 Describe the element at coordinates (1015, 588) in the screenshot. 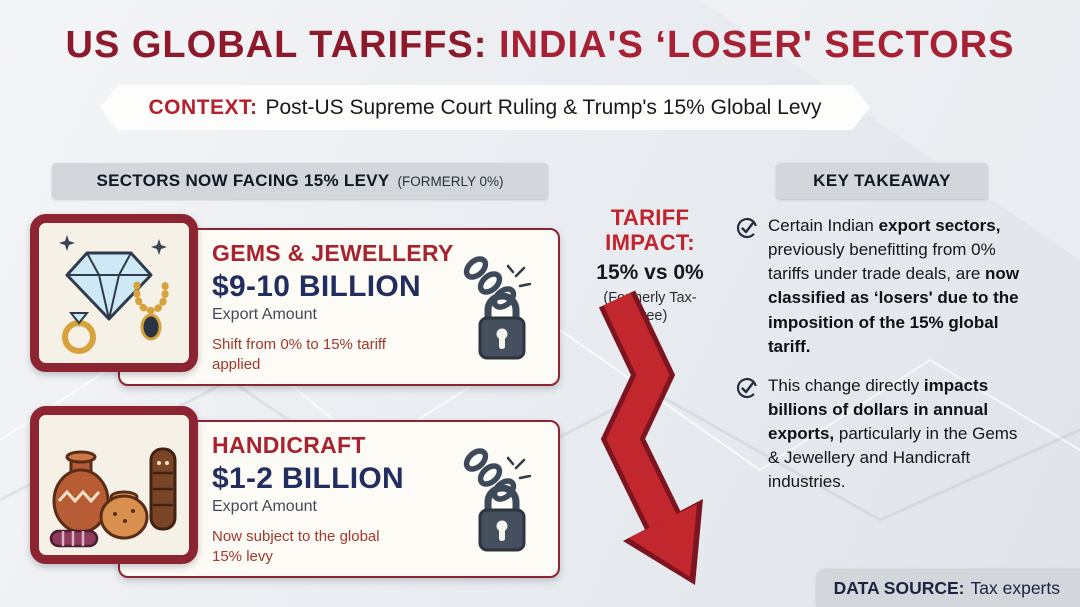

I see `data-source-text: Tax experts` at that location.